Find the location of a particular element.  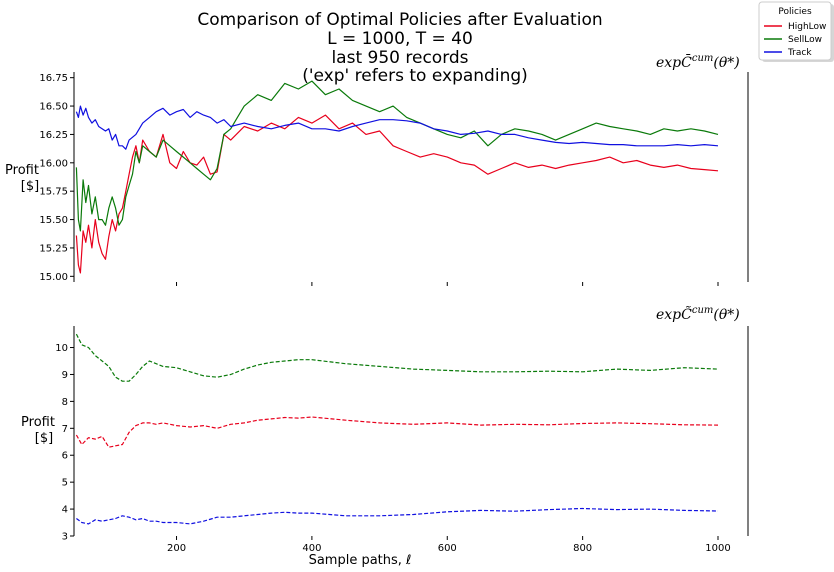

bottom-xtick-label-3: 800 is located at coordinates (582, 548).